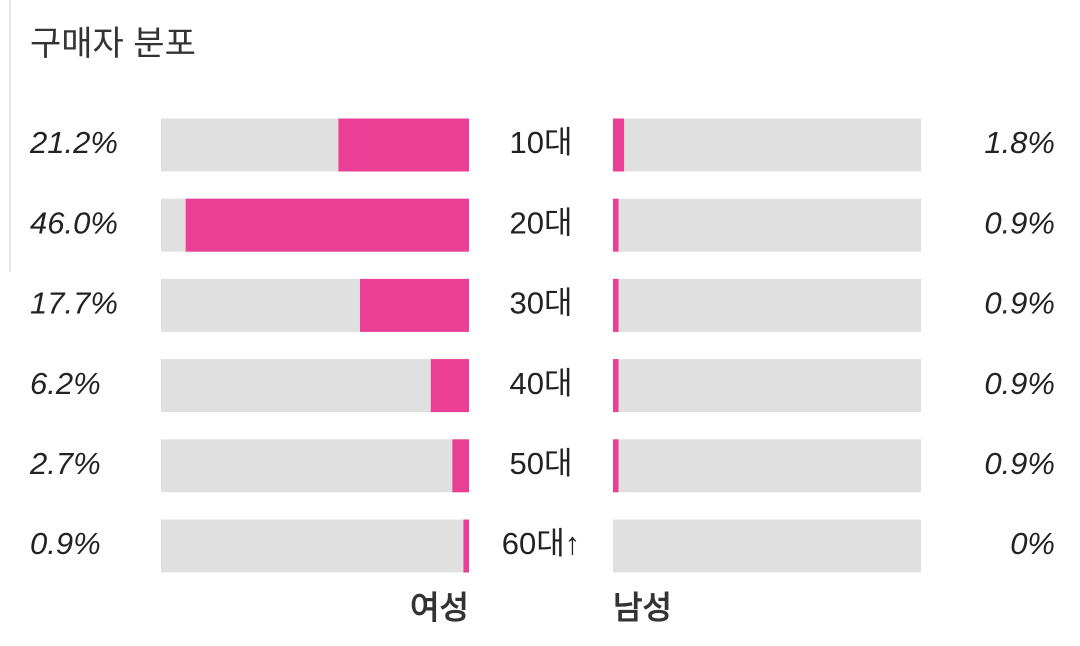 Image resolution: width=1080 pixels, height=646 pixels. What do you see at coordinates (540, 303) in the screenshot?
I see `category-label: 30대` at bounding box center [540, 303].